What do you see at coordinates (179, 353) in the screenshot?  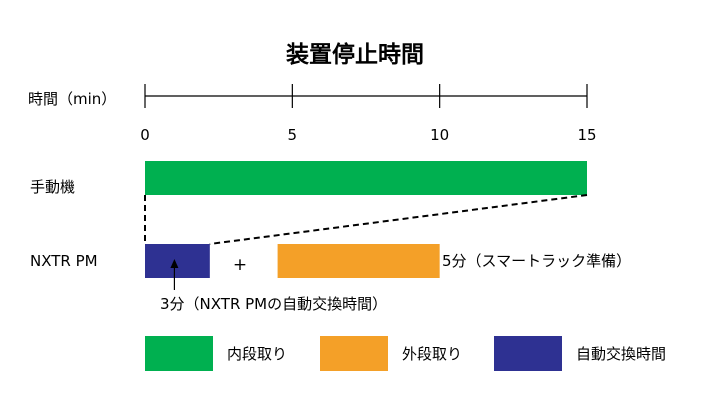 I see `legend-swatch-internal` at bounding box center [179, 353].